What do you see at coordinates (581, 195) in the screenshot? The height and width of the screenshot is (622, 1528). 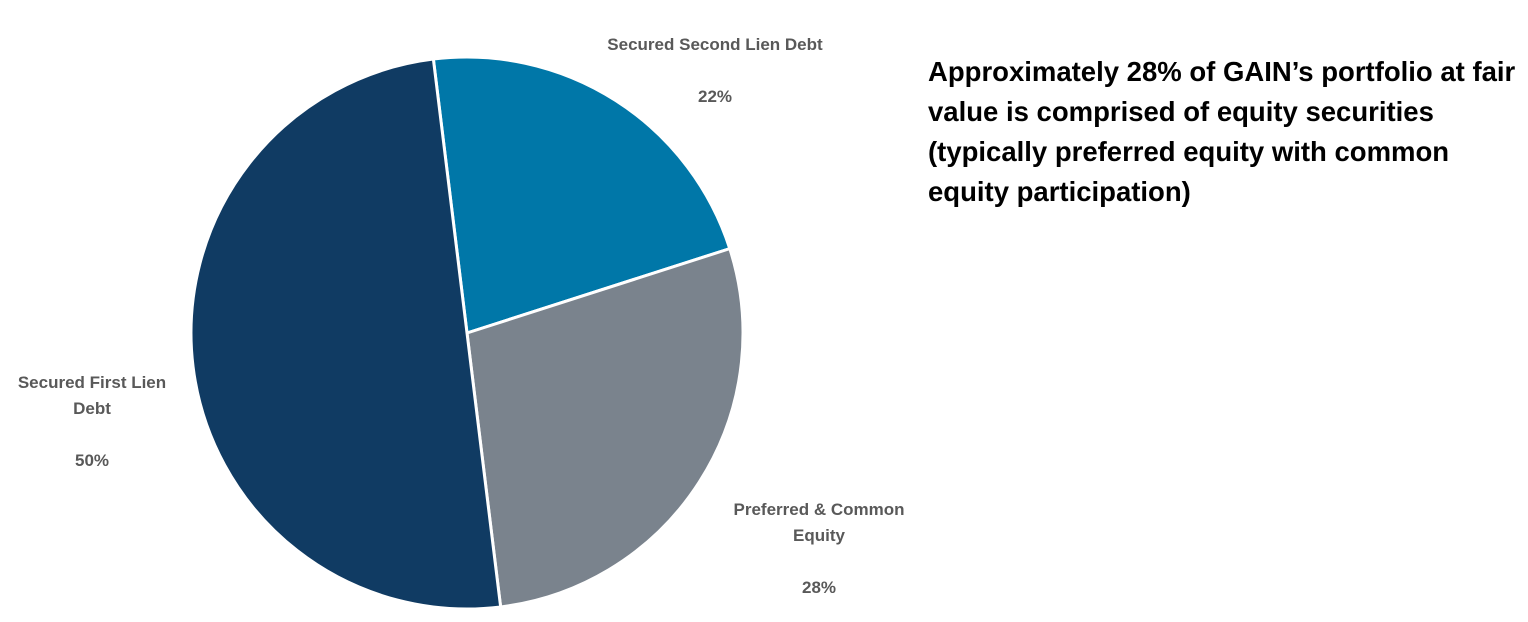 I see `pie-slice-secured-second-lien-debt` at bounding box center [581, 195].